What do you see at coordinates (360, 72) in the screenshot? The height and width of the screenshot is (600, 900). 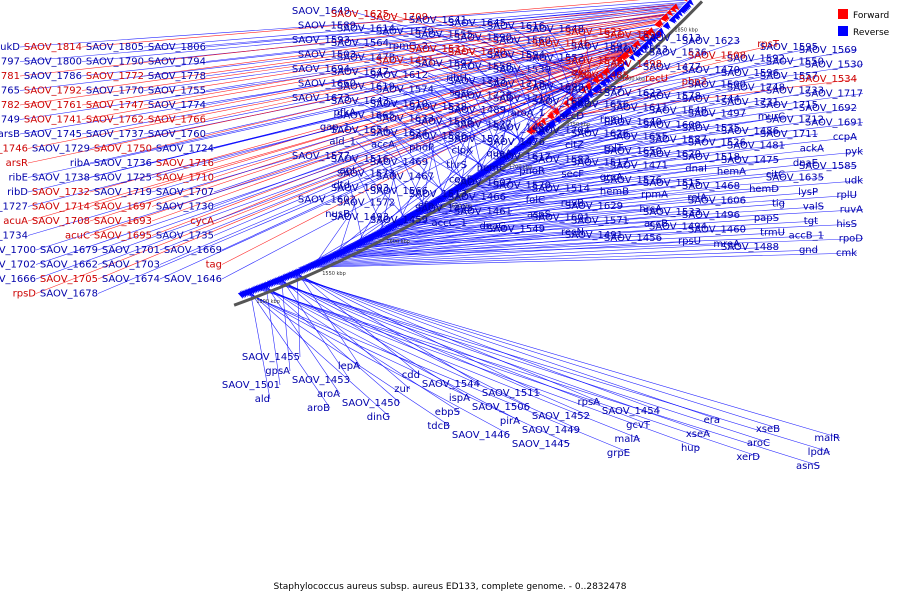 I see `feature-label: SAOV_1647` at bounding box center [360, 72].